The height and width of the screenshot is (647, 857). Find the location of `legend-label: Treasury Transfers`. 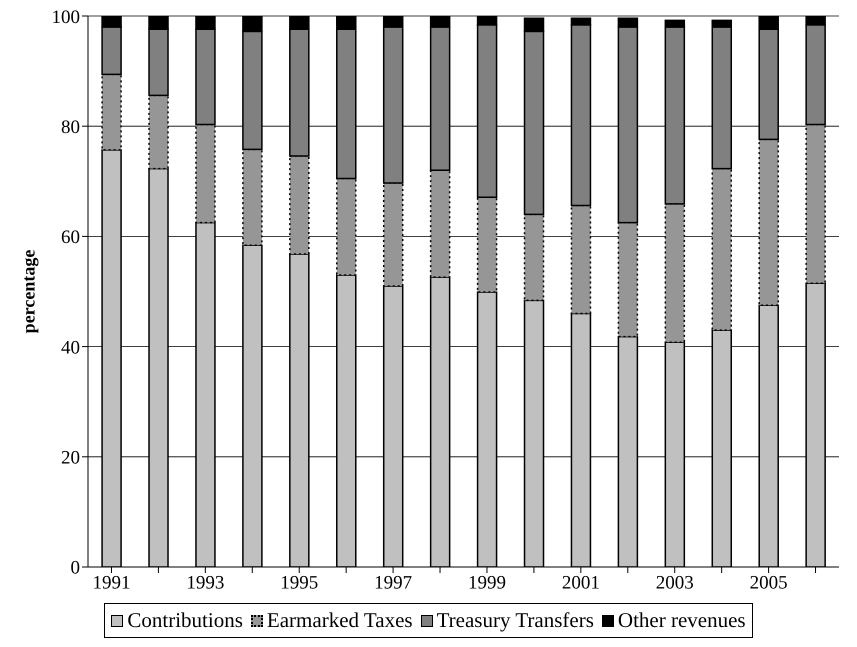

legend-label: Treasury Transfers is located at coordinates (515, 620).